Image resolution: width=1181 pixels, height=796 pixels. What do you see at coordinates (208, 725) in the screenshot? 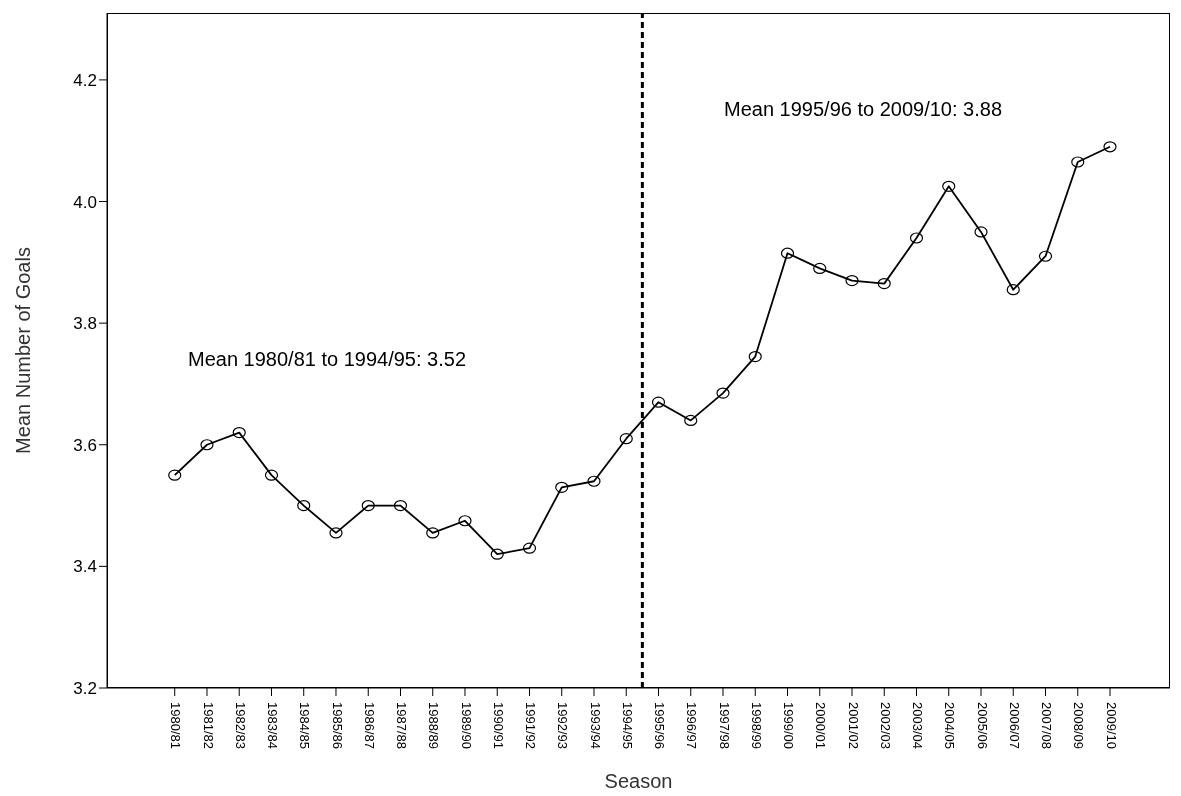
I see `x-tick-label: 1981/82` at bounding box center [208, 725].